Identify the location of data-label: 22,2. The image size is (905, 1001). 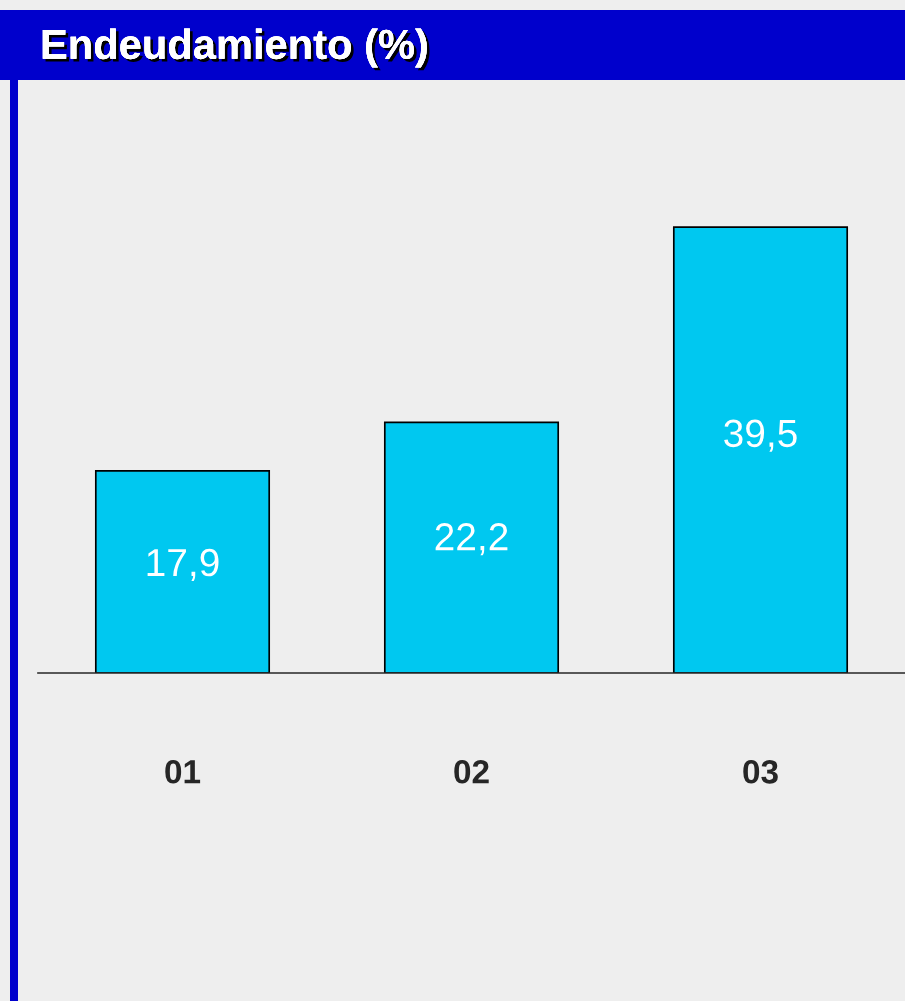
(471, 539).